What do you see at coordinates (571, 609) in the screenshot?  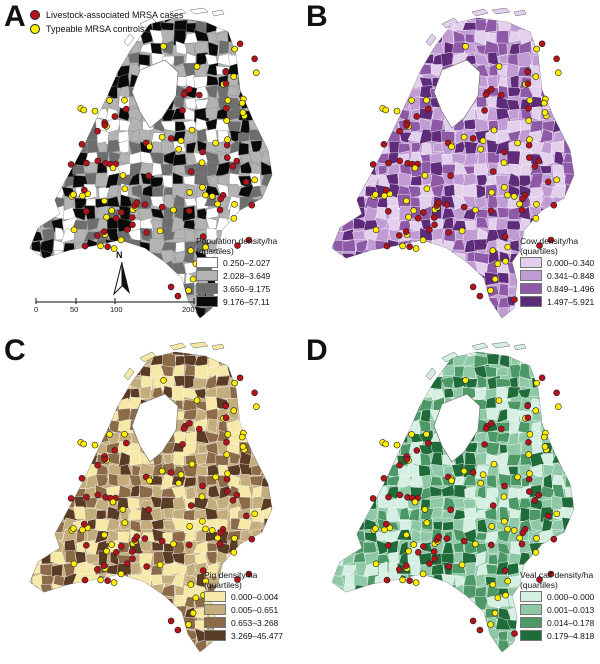 I see `legend-class: 0.001–0.013` at bounding box center [571, 609].